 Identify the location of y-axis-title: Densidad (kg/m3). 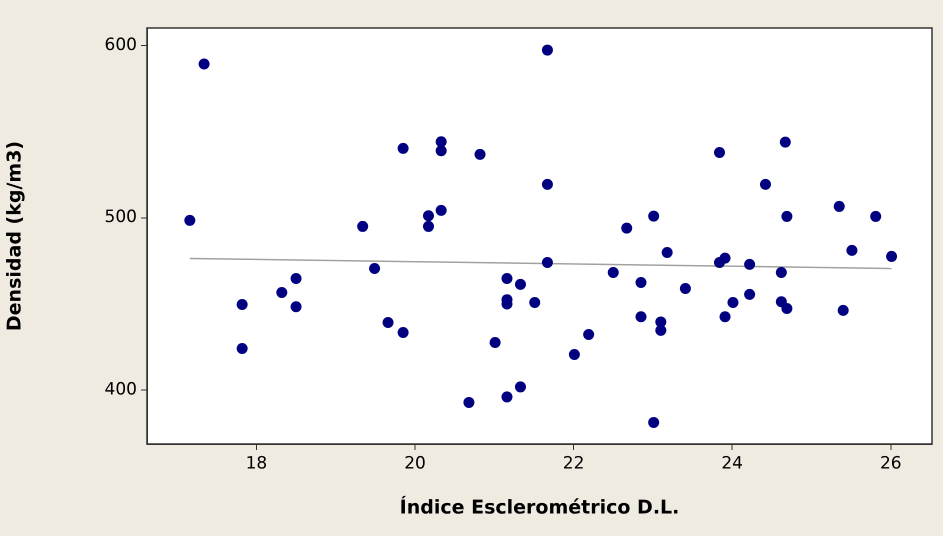
(14, 236).